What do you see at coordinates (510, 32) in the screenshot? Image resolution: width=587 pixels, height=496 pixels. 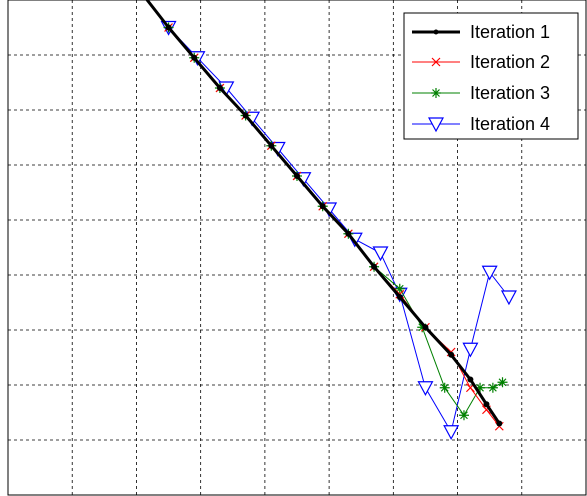 I see `legend-label-iteration-1: Iteration 1` at bounding box center [510, 32].